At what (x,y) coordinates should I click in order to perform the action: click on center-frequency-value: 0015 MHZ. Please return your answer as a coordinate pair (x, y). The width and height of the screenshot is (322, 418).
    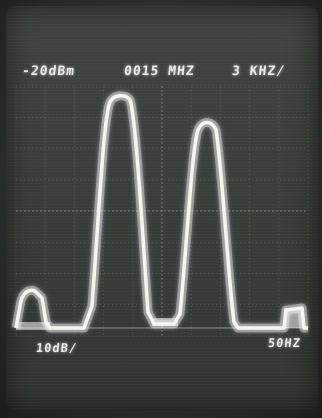
    Looking at the image, I should click on (159, 71).